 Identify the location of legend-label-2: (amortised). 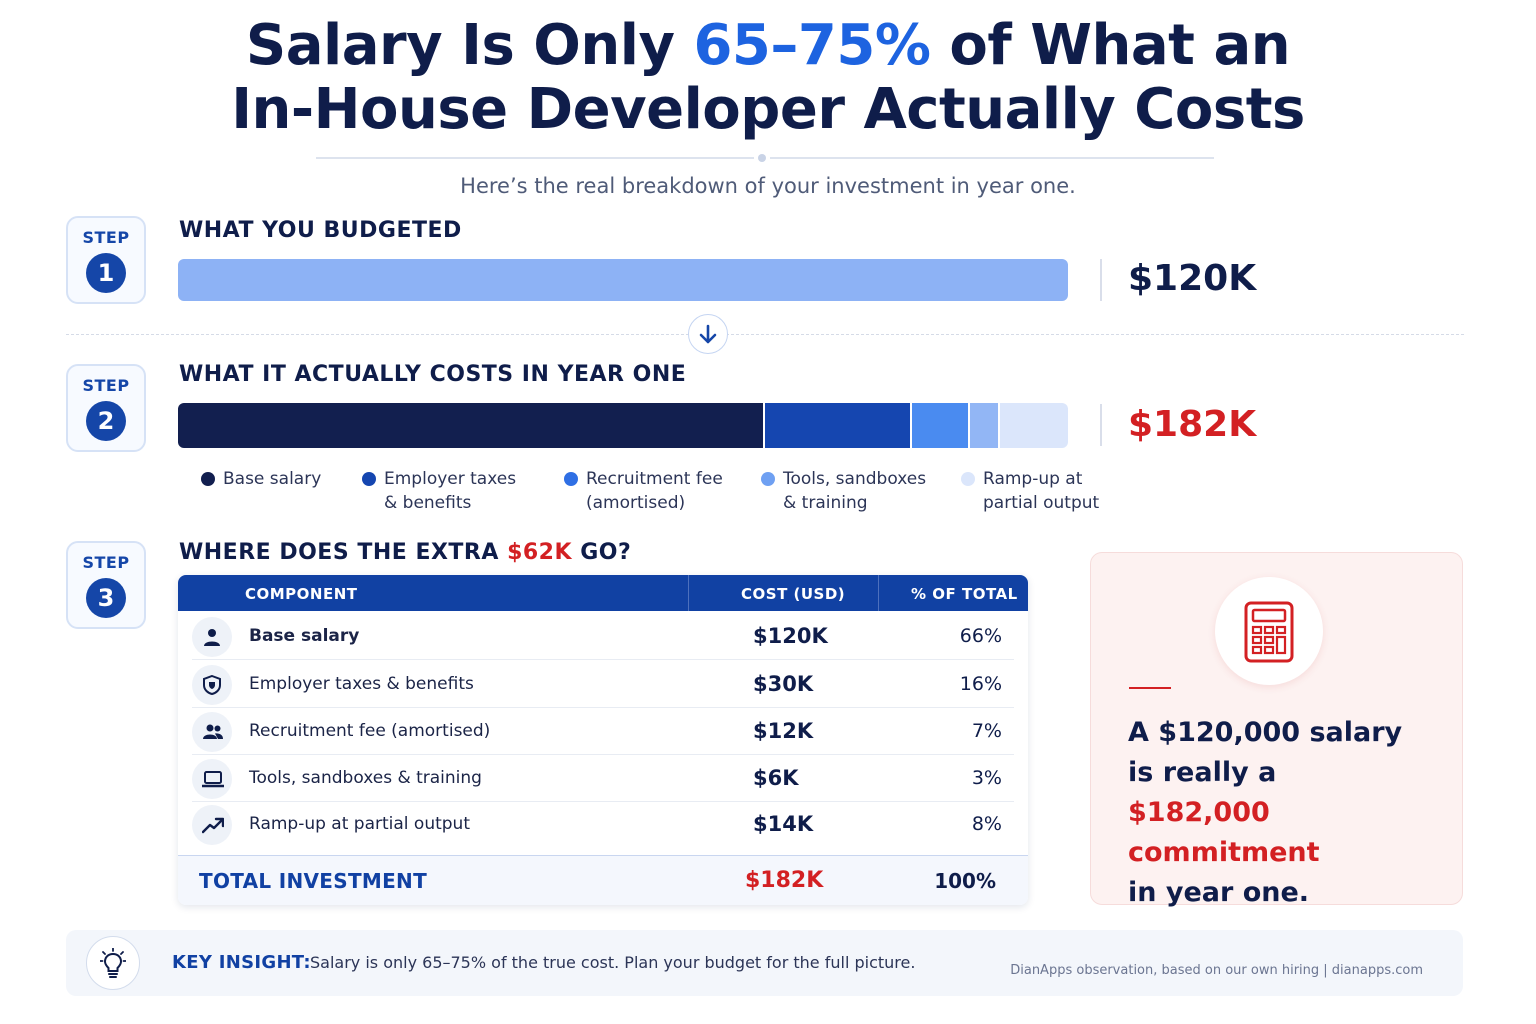
(636, 503).